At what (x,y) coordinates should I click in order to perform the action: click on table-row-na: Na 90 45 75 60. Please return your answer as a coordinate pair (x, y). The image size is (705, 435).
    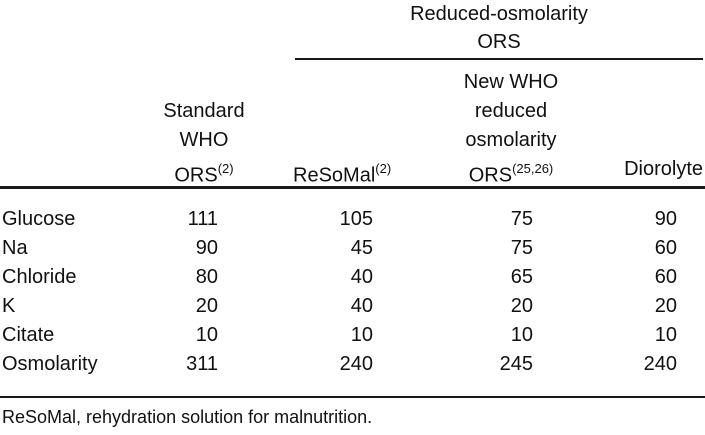
    Looking at the image, I should click on (352, 248).